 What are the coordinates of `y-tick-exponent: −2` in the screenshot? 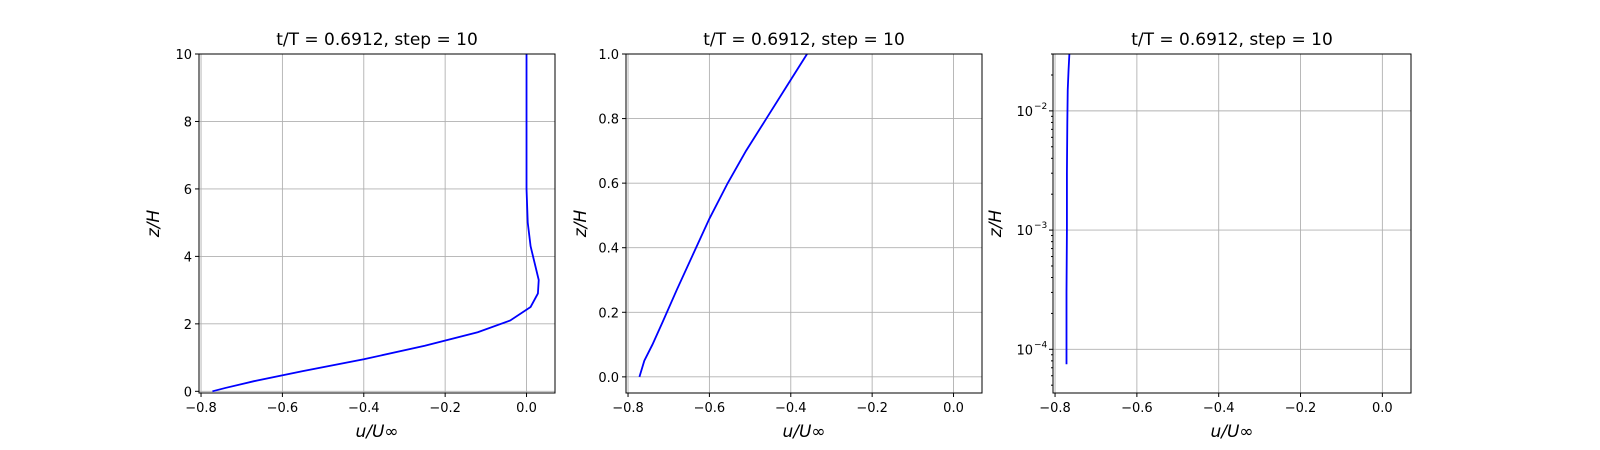 It's located at (1040, 107).